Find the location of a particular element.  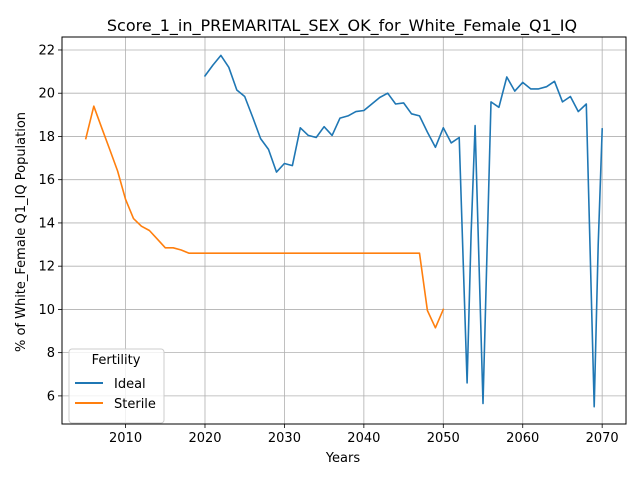

x-tick-label: 2020 is located at coordinates (204, 438).